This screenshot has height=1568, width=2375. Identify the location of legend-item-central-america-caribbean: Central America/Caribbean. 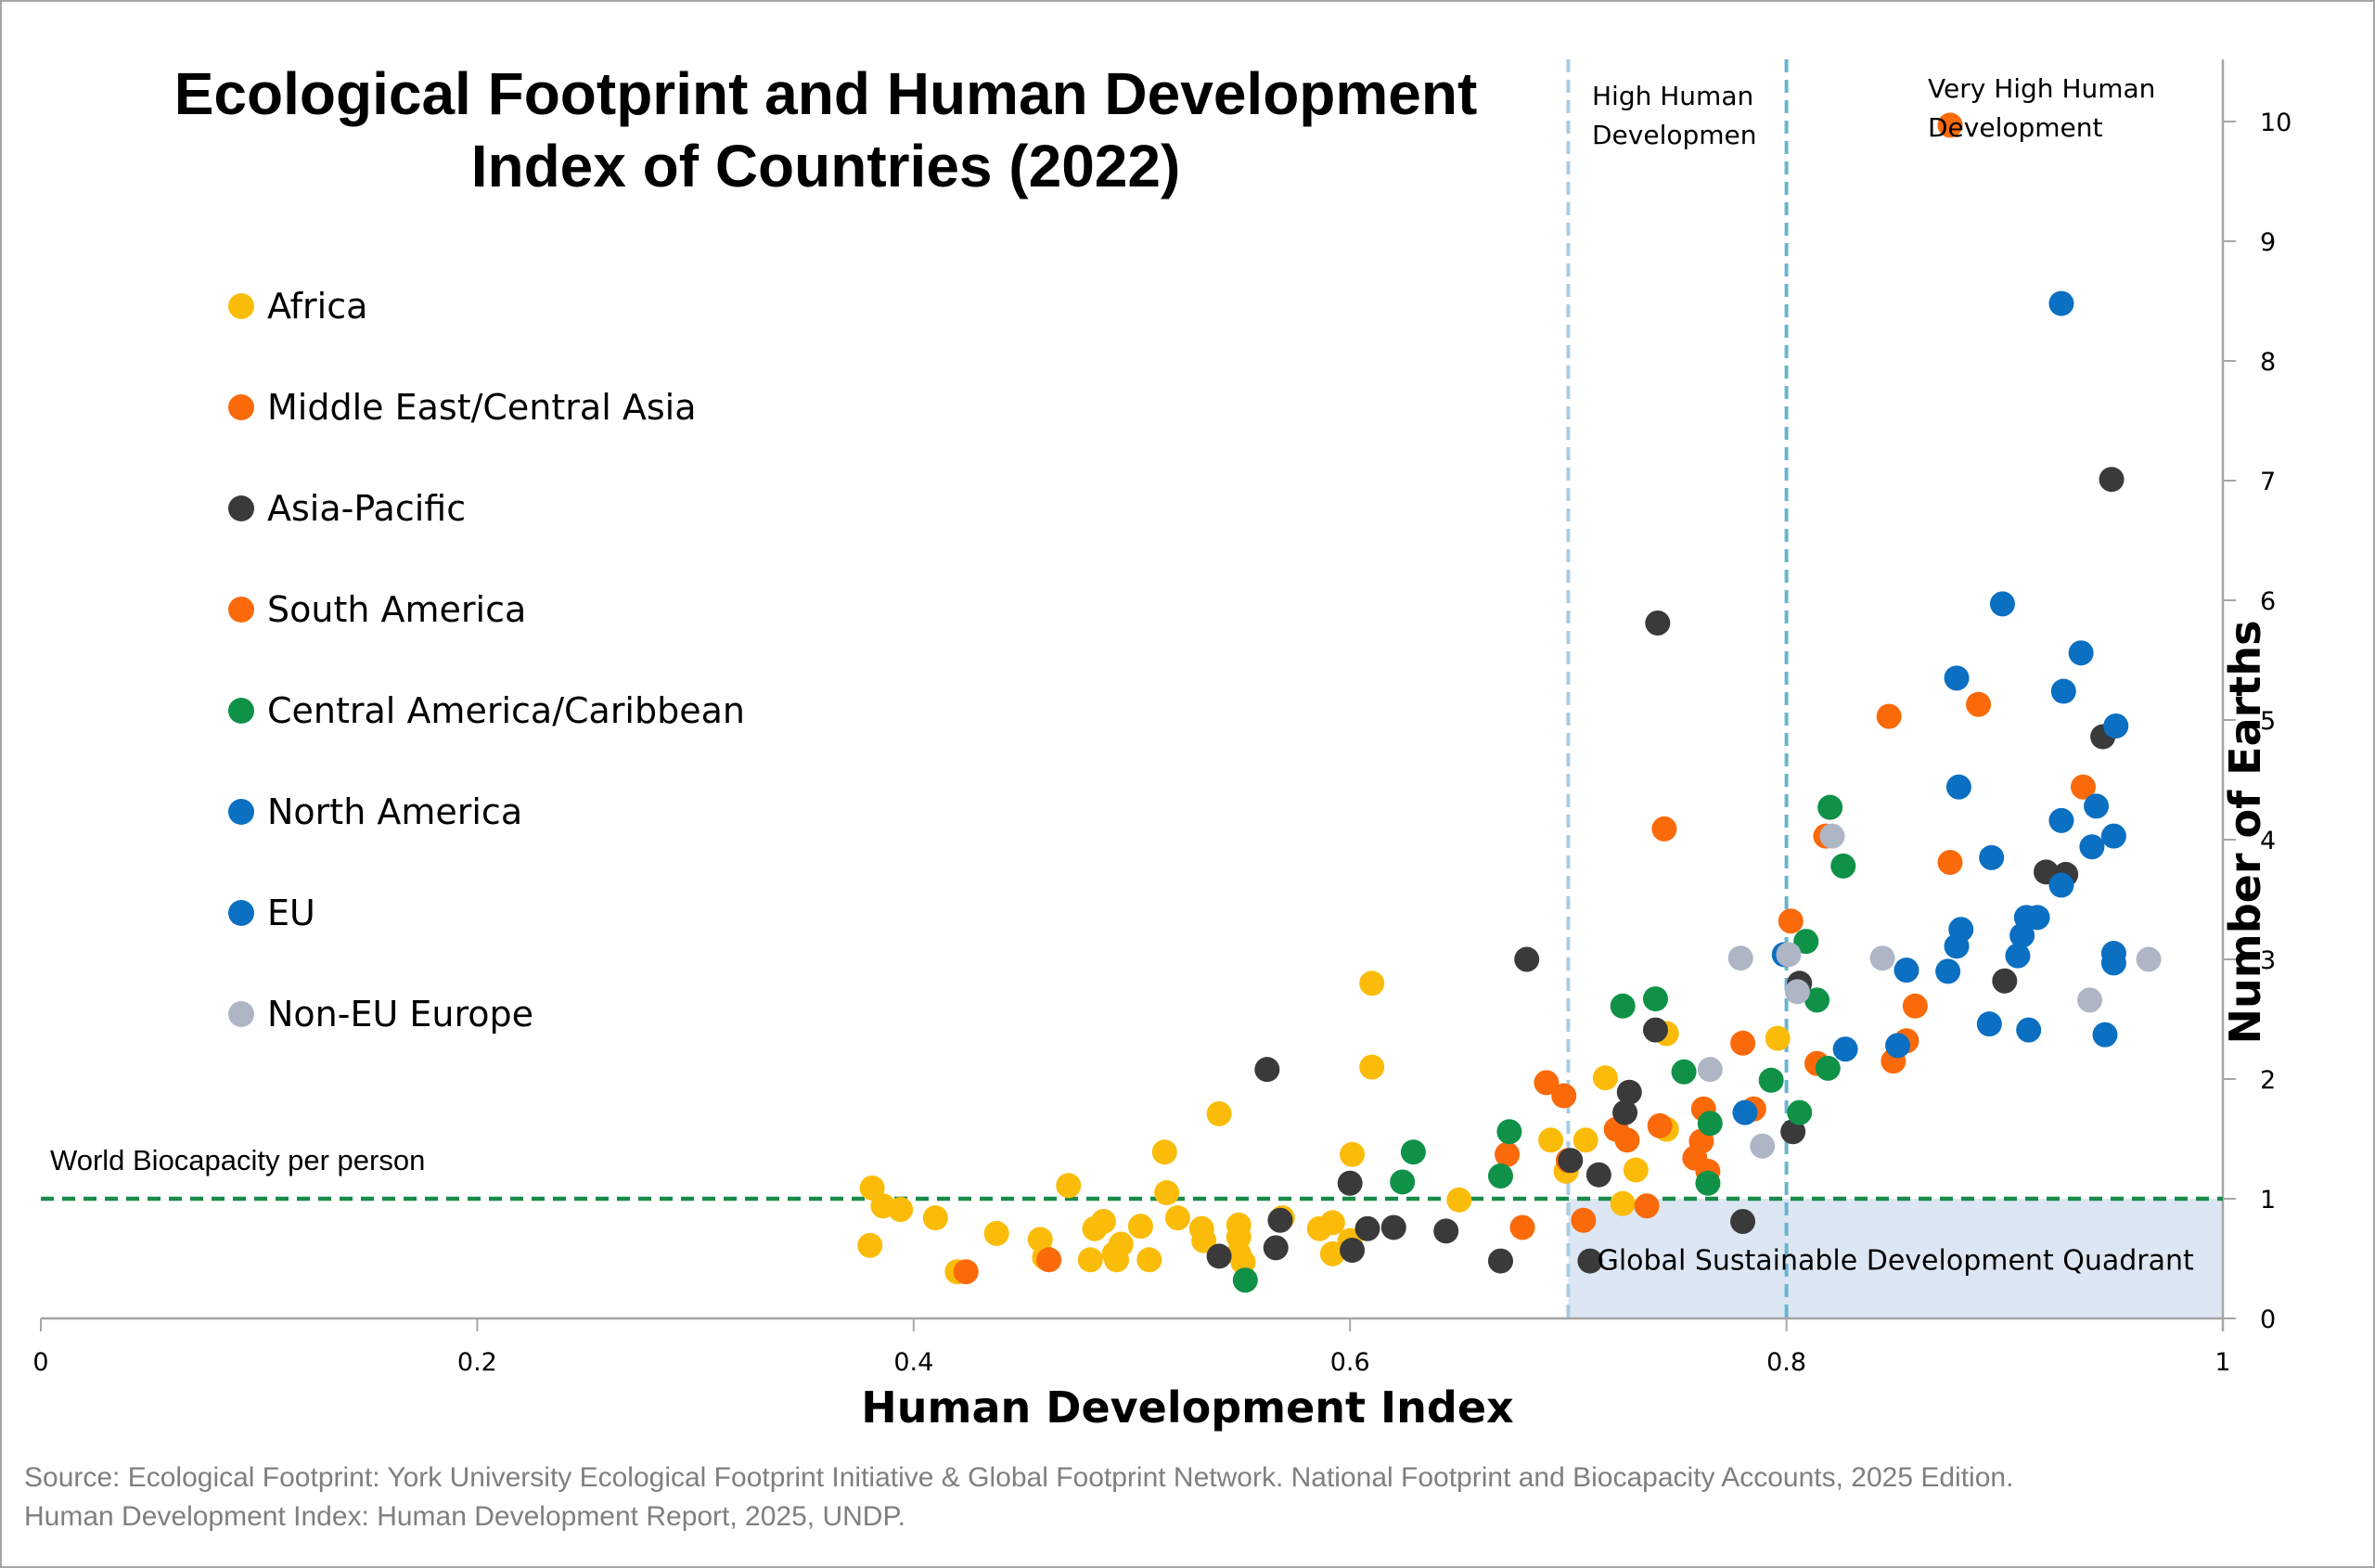
(486, 711).